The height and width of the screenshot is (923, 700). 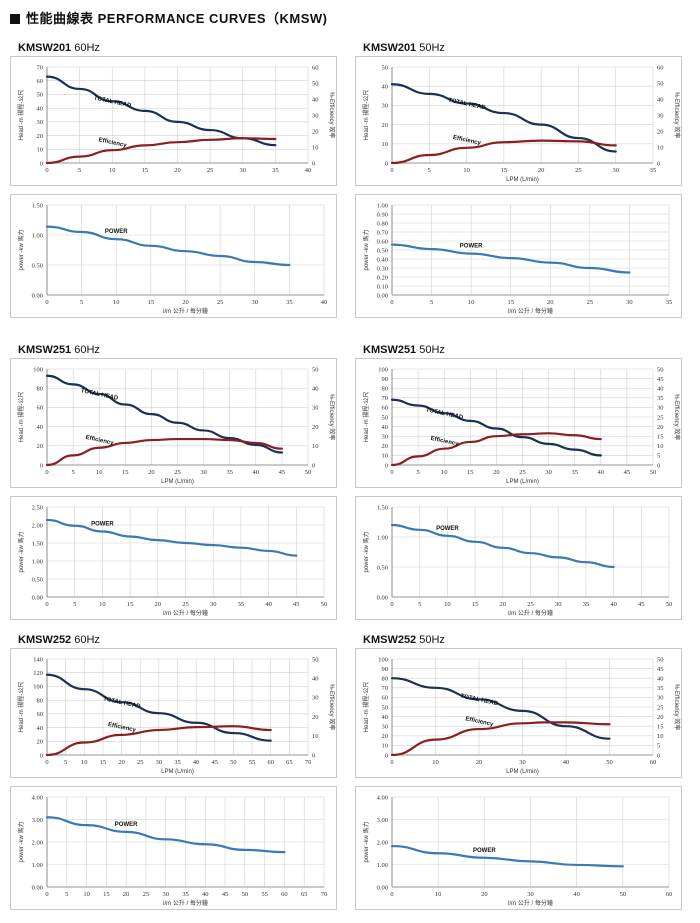 What do you see at coordinates (641, 604) in the screenshot?
I see `x-tick-label: 45` at bounding box center [641, 604].